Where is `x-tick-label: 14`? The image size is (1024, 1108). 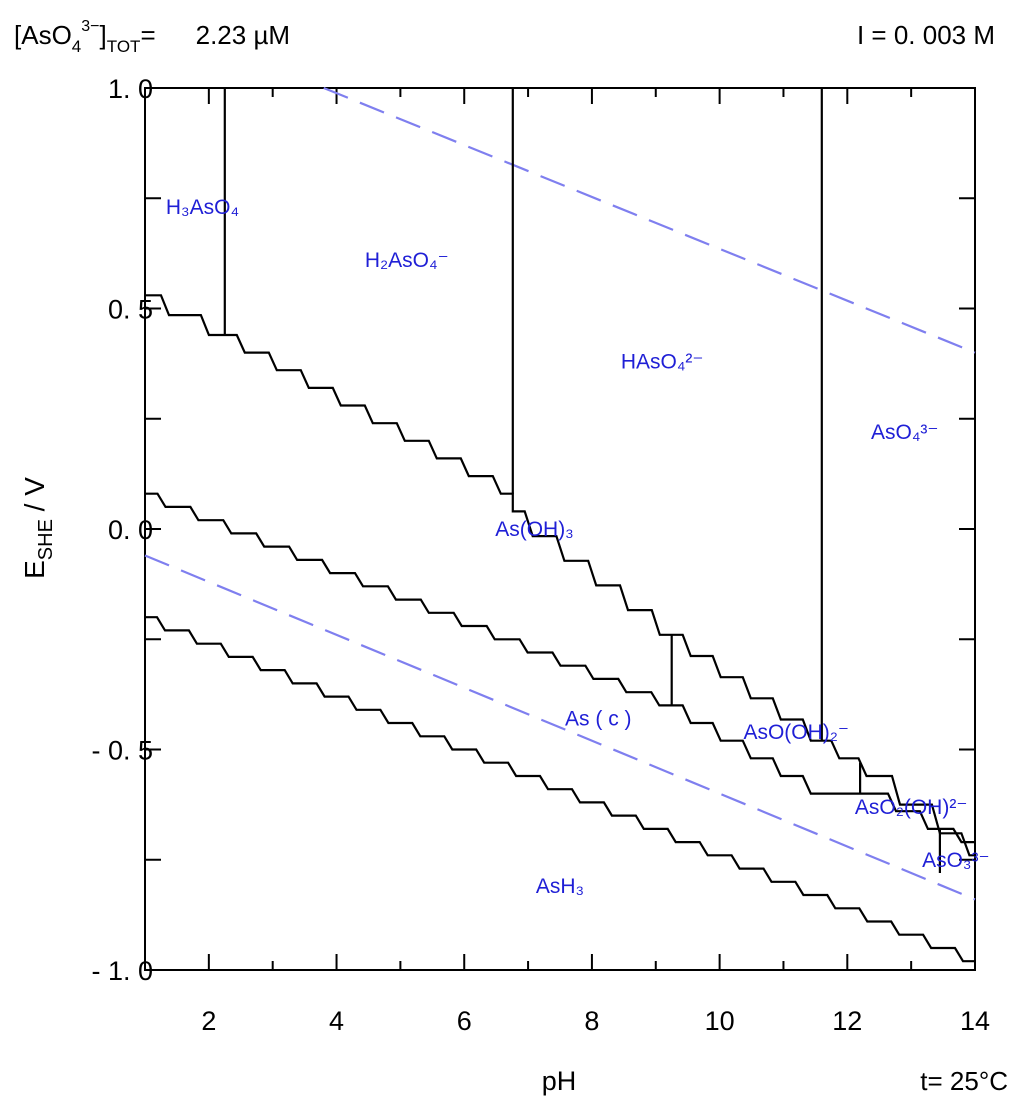 x-tick-label: 14 is located at coordinates (975, 1021).